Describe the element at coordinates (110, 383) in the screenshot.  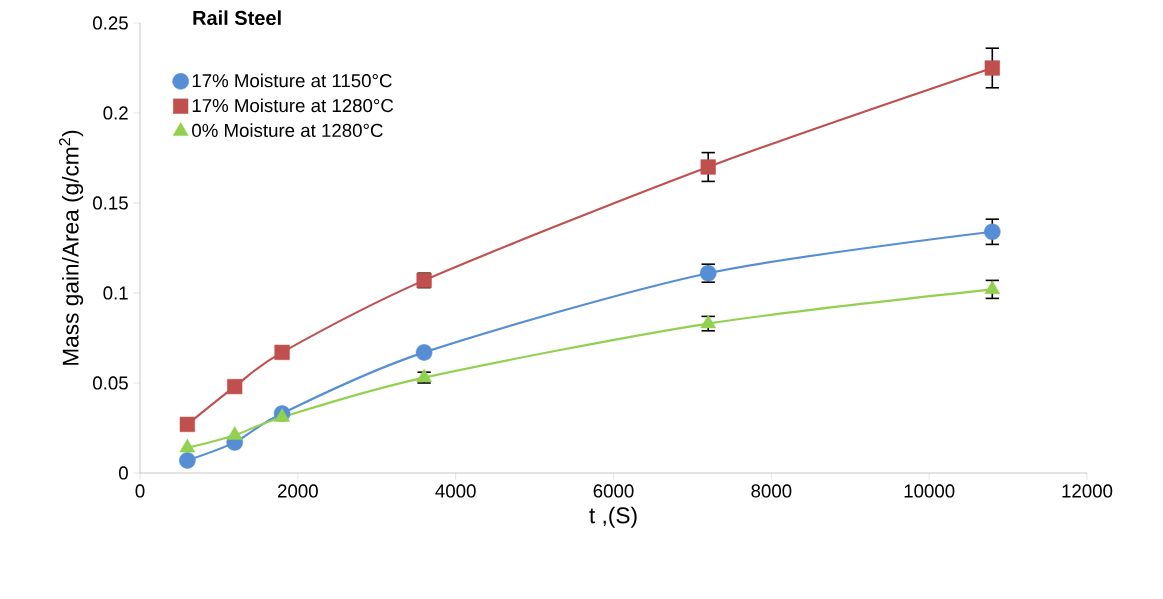
I see `y-tick-label: 0.05` at that location.